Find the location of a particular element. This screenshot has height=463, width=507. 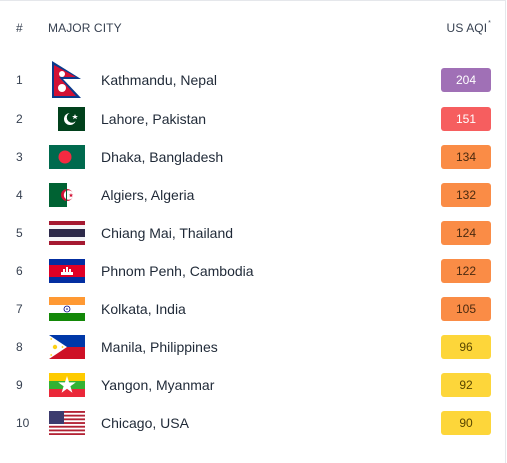

rank-number: 5 is located at coordinates (19, 233).